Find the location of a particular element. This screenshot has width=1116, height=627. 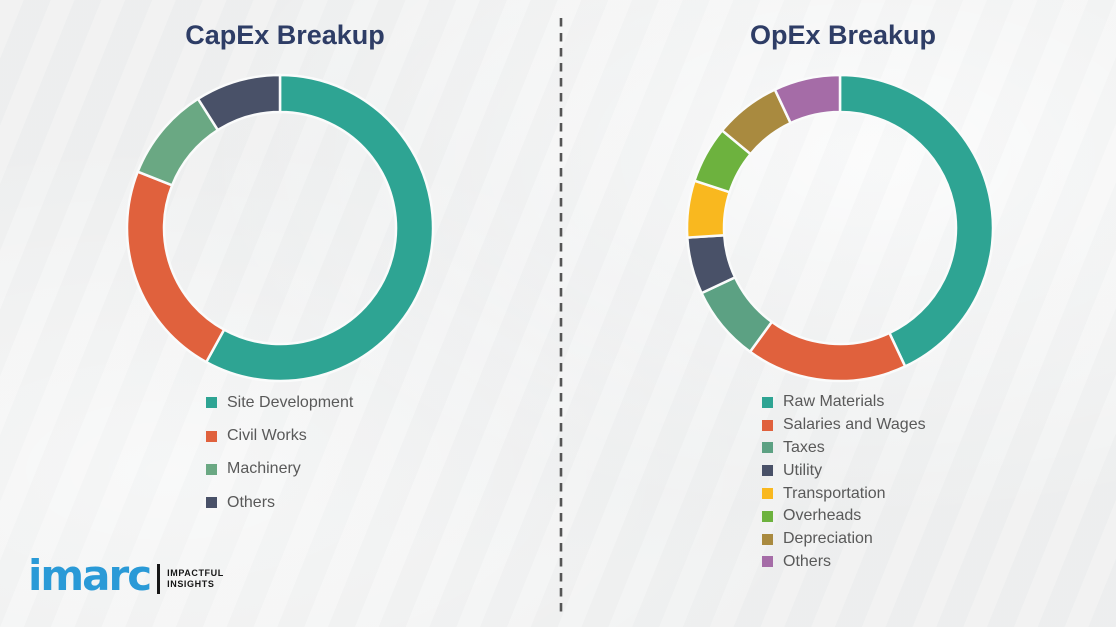

legend-label: Taxes is located at coordinates (804, 447).